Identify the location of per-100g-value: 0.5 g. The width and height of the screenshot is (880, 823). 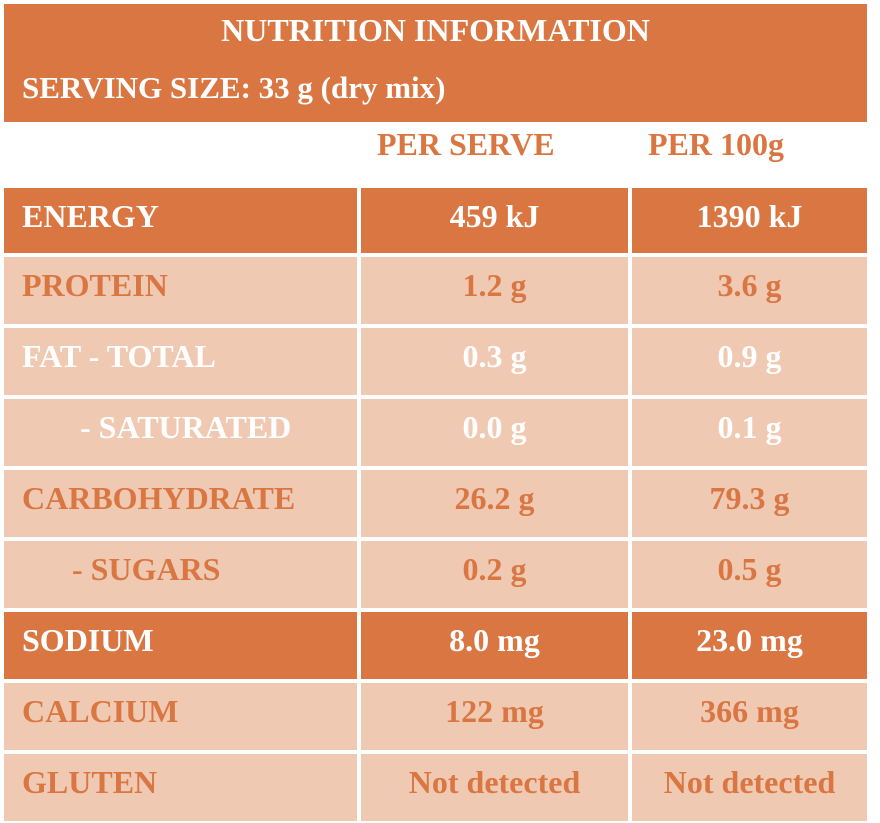
(749, 574).